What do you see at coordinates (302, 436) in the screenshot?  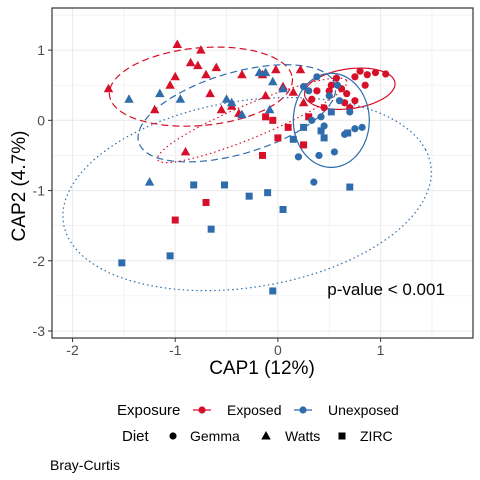 I see `legend-diet-label: Watts` at bounding box center [302, 436].